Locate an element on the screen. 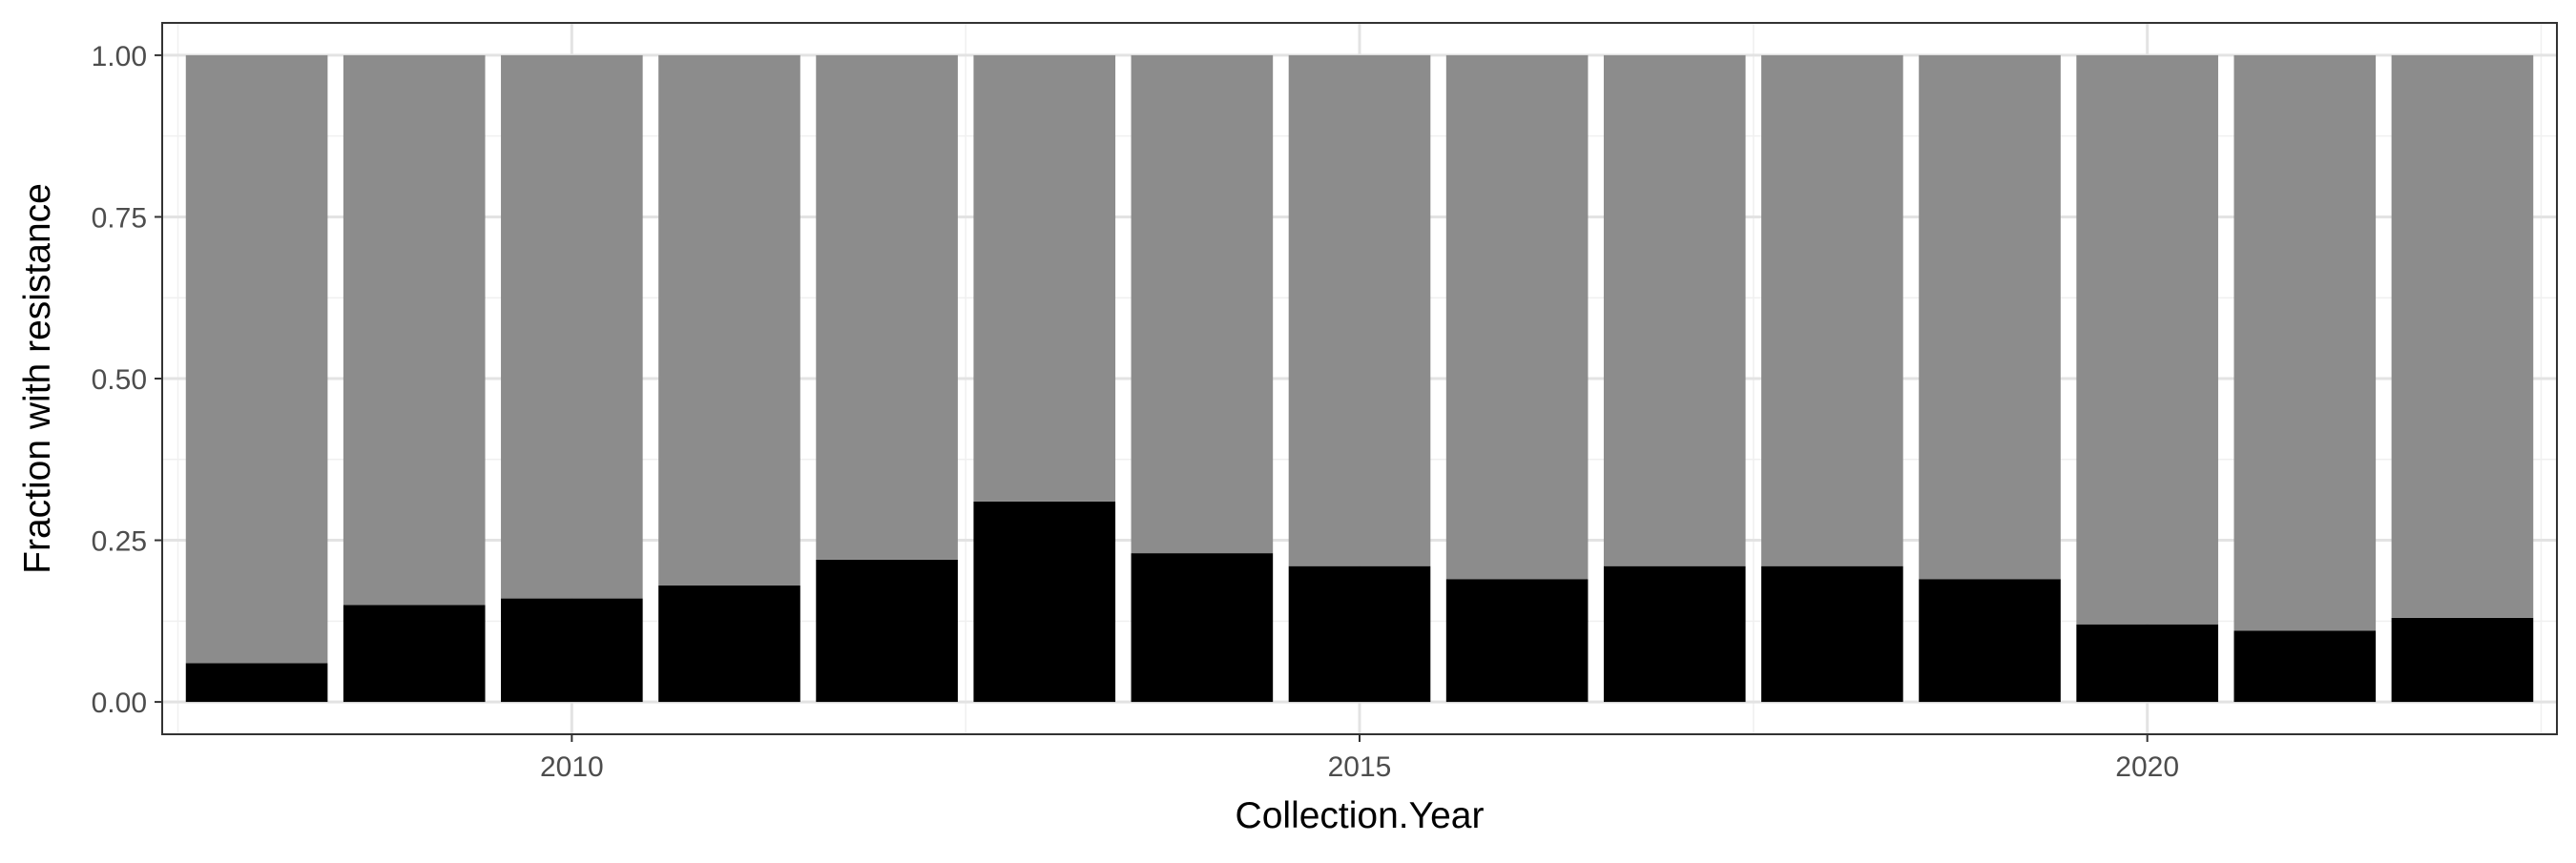  y-tick-label: 0.75 is located at coordinates (119, 218).